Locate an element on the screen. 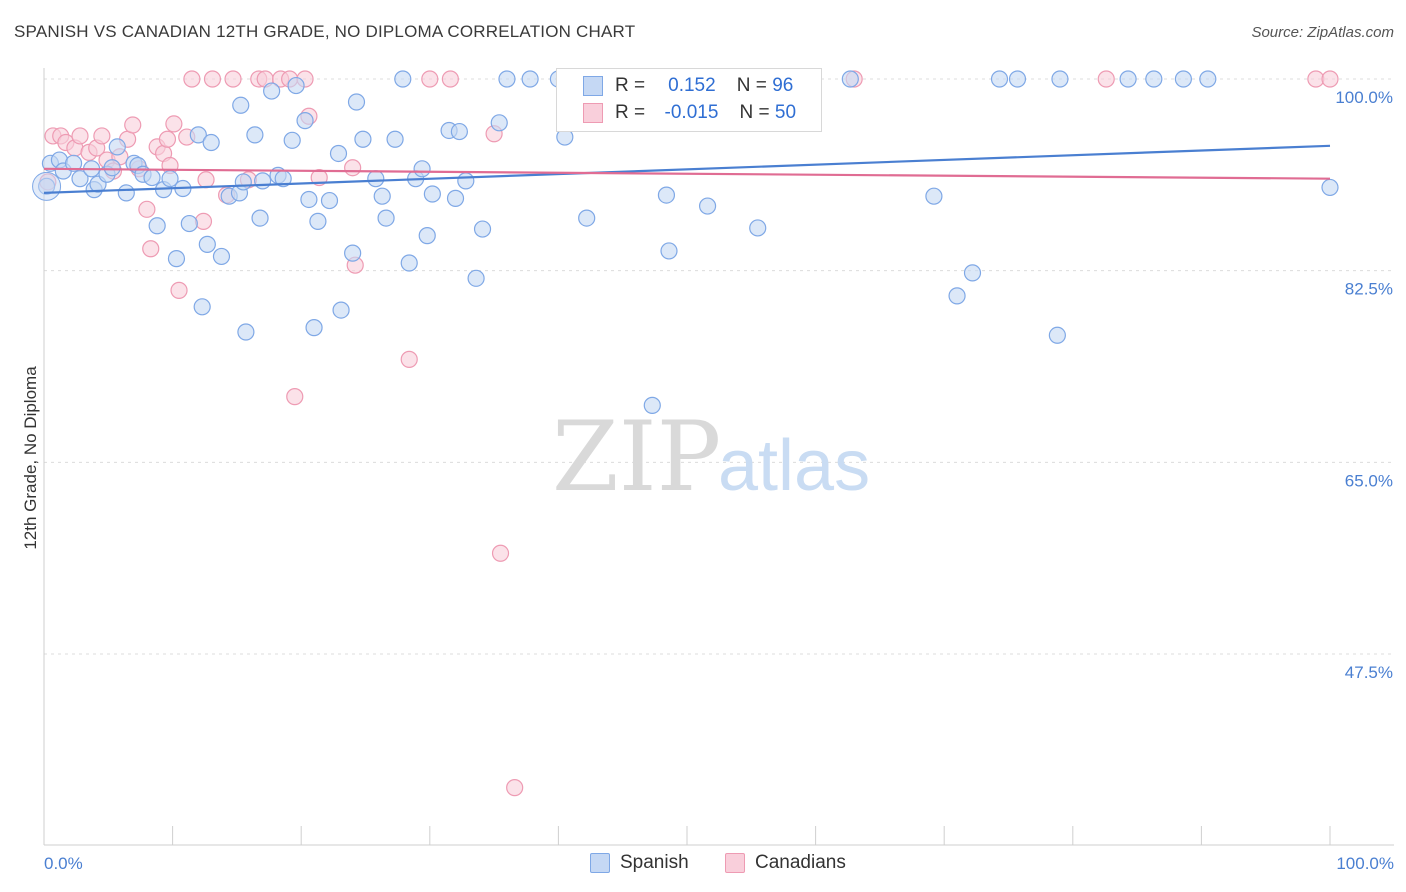 This screenshot has height=892, width=1406. y-tick-label: 47.5% is located at coordinates (1369, 672).